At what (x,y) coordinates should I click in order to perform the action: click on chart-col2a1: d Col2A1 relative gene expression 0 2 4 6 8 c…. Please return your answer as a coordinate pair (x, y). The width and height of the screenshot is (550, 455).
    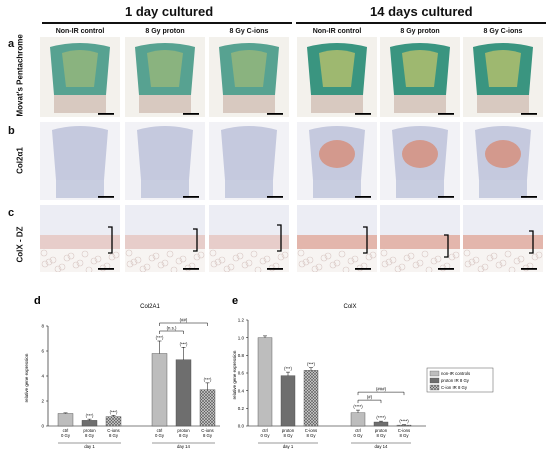
    Looking at the image, I should click on (122, 372).